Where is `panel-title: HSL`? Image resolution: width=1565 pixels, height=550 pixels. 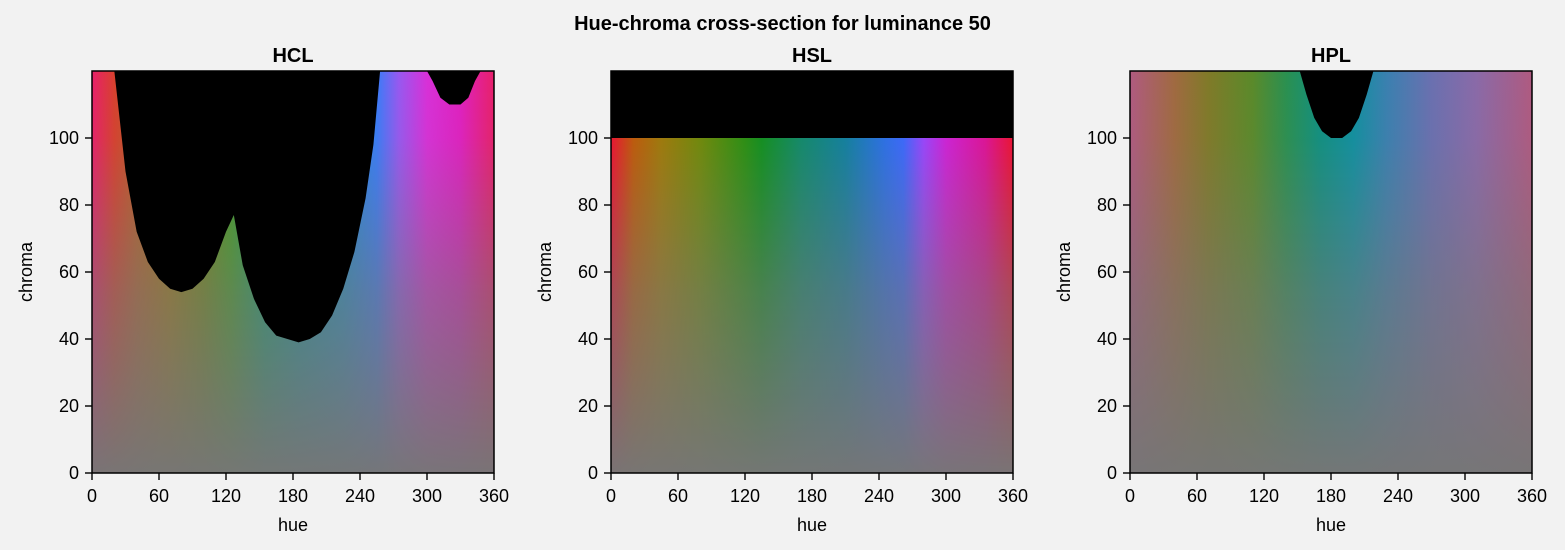 panel-title: HSL is located at coordinates (812, 56).